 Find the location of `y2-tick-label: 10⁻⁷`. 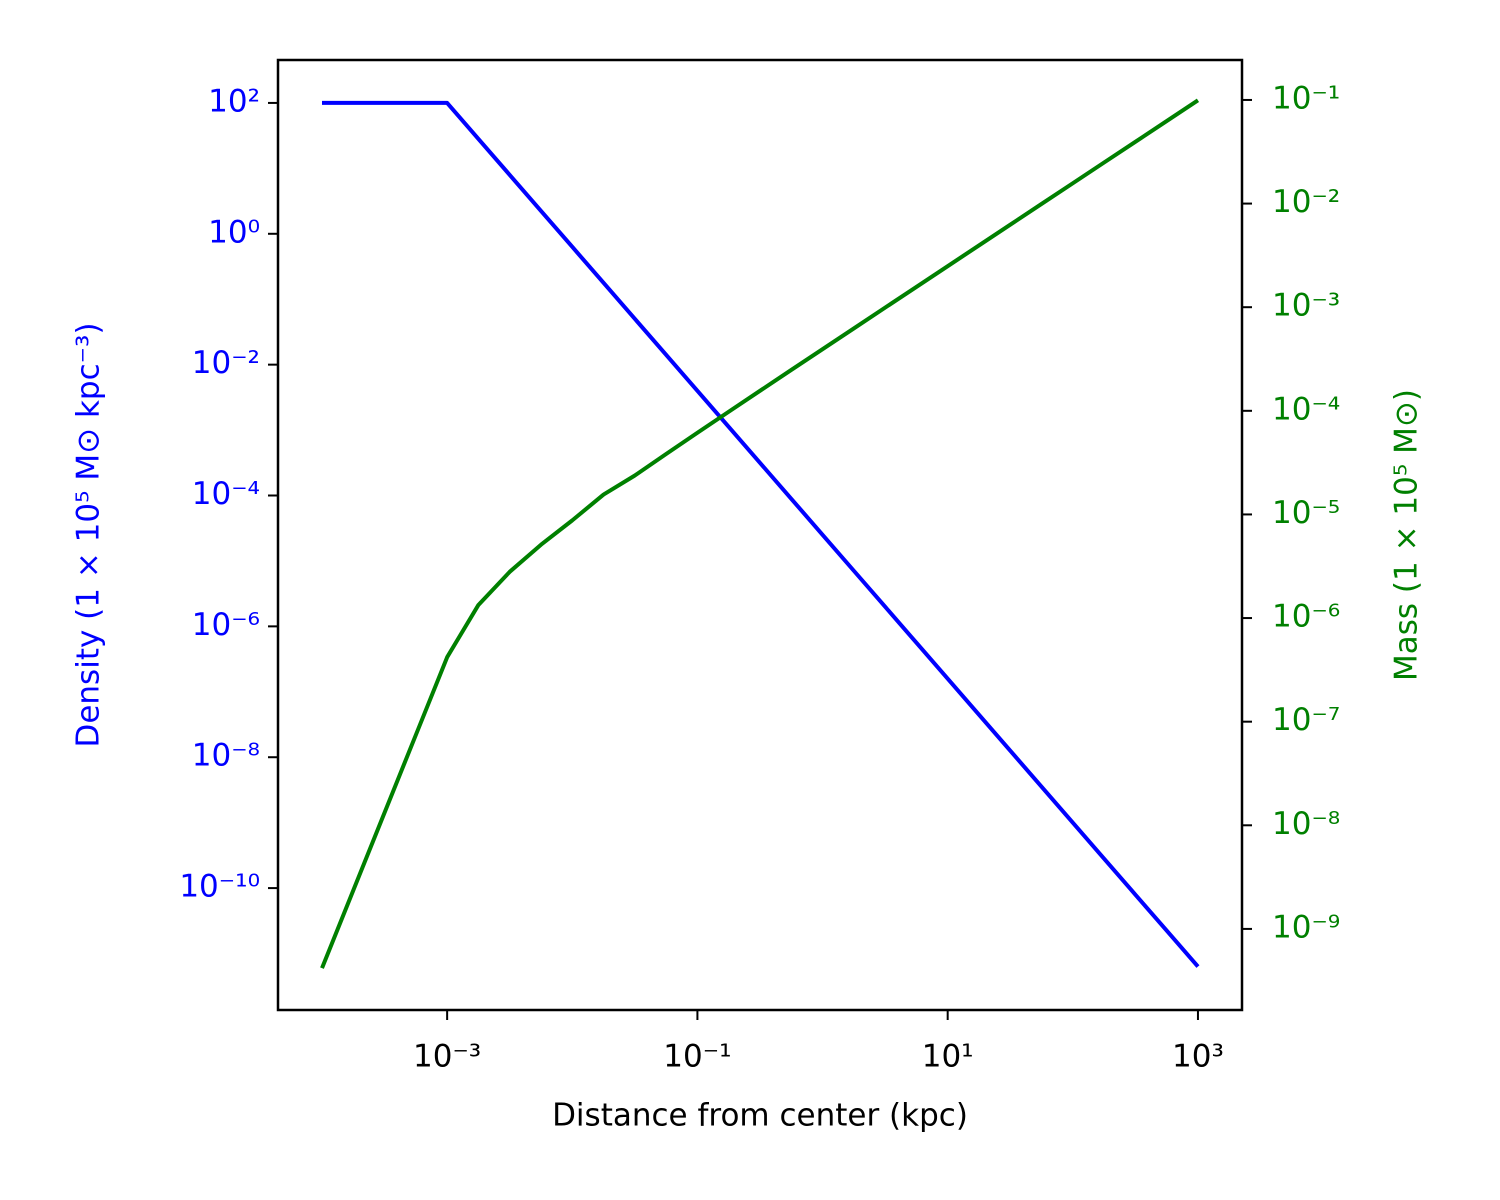

y2-tick-label: 10⁻⁷ is located at coordinates (1306, 720).